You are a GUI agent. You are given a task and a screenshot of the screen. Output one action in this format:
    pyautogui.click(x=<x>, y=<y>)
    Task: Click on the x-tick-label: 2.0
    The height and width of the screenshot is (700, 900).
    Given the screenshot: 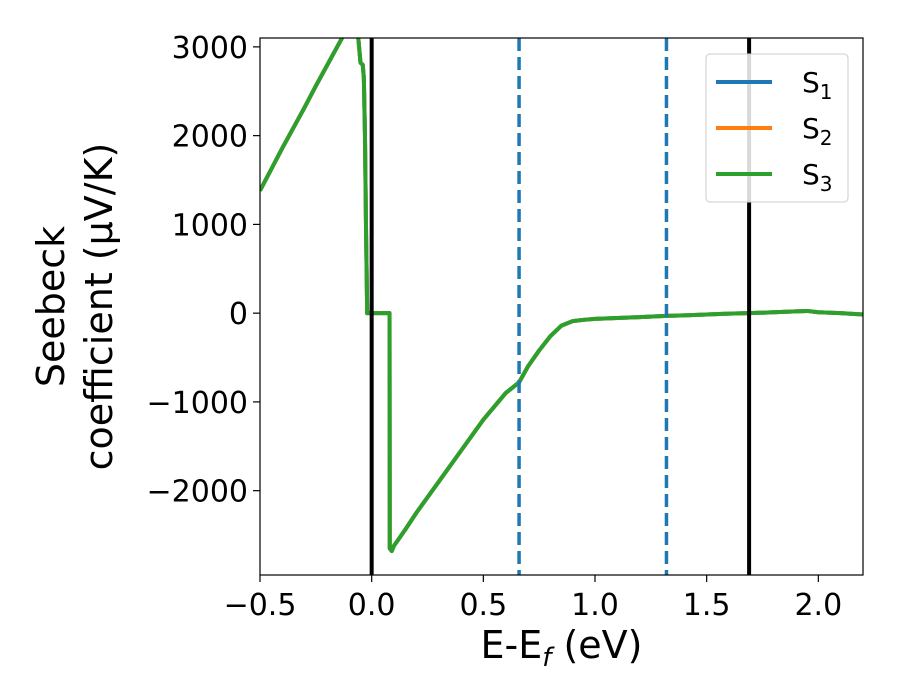 What is the action you would take?
    pyautogui.click(x=818, y=605)
    